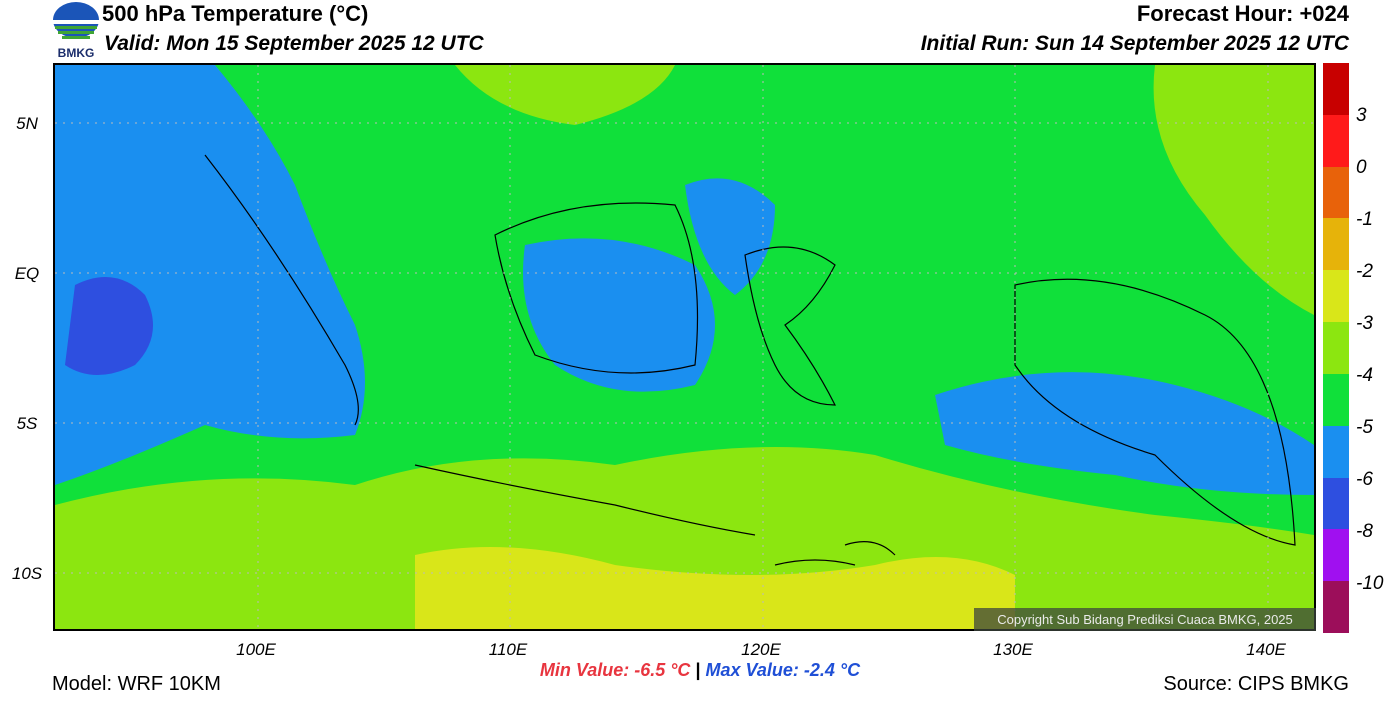 The height and width of the screenshot is (709, 1400). Describe the element at coordinates (1364, 271) in the screenshot. I see `colorbar-label: -2` at that location.